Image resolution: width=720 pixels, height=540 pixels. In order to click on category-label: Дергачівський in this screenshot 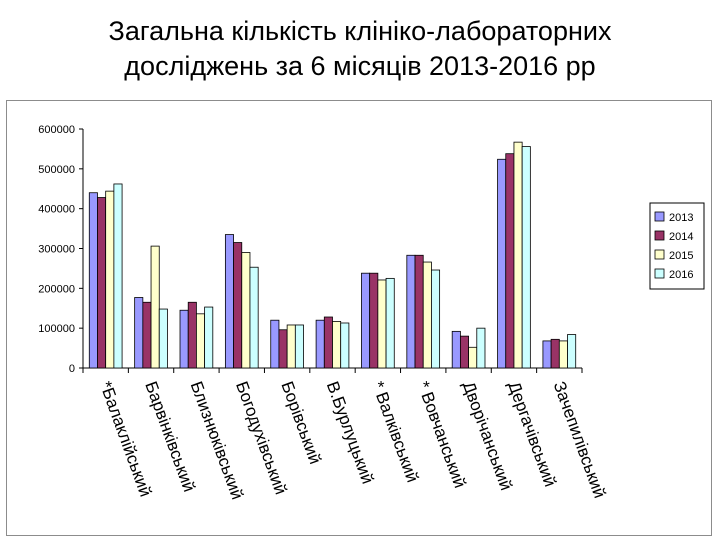, I will do `click(532, 434)`.